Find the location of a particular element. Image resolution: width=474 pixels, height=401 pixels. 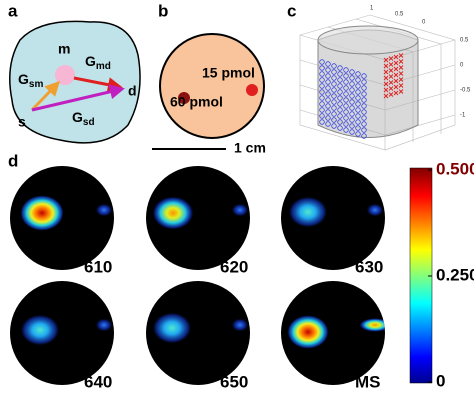

cylinder-top is located at coordinates (368, 40).